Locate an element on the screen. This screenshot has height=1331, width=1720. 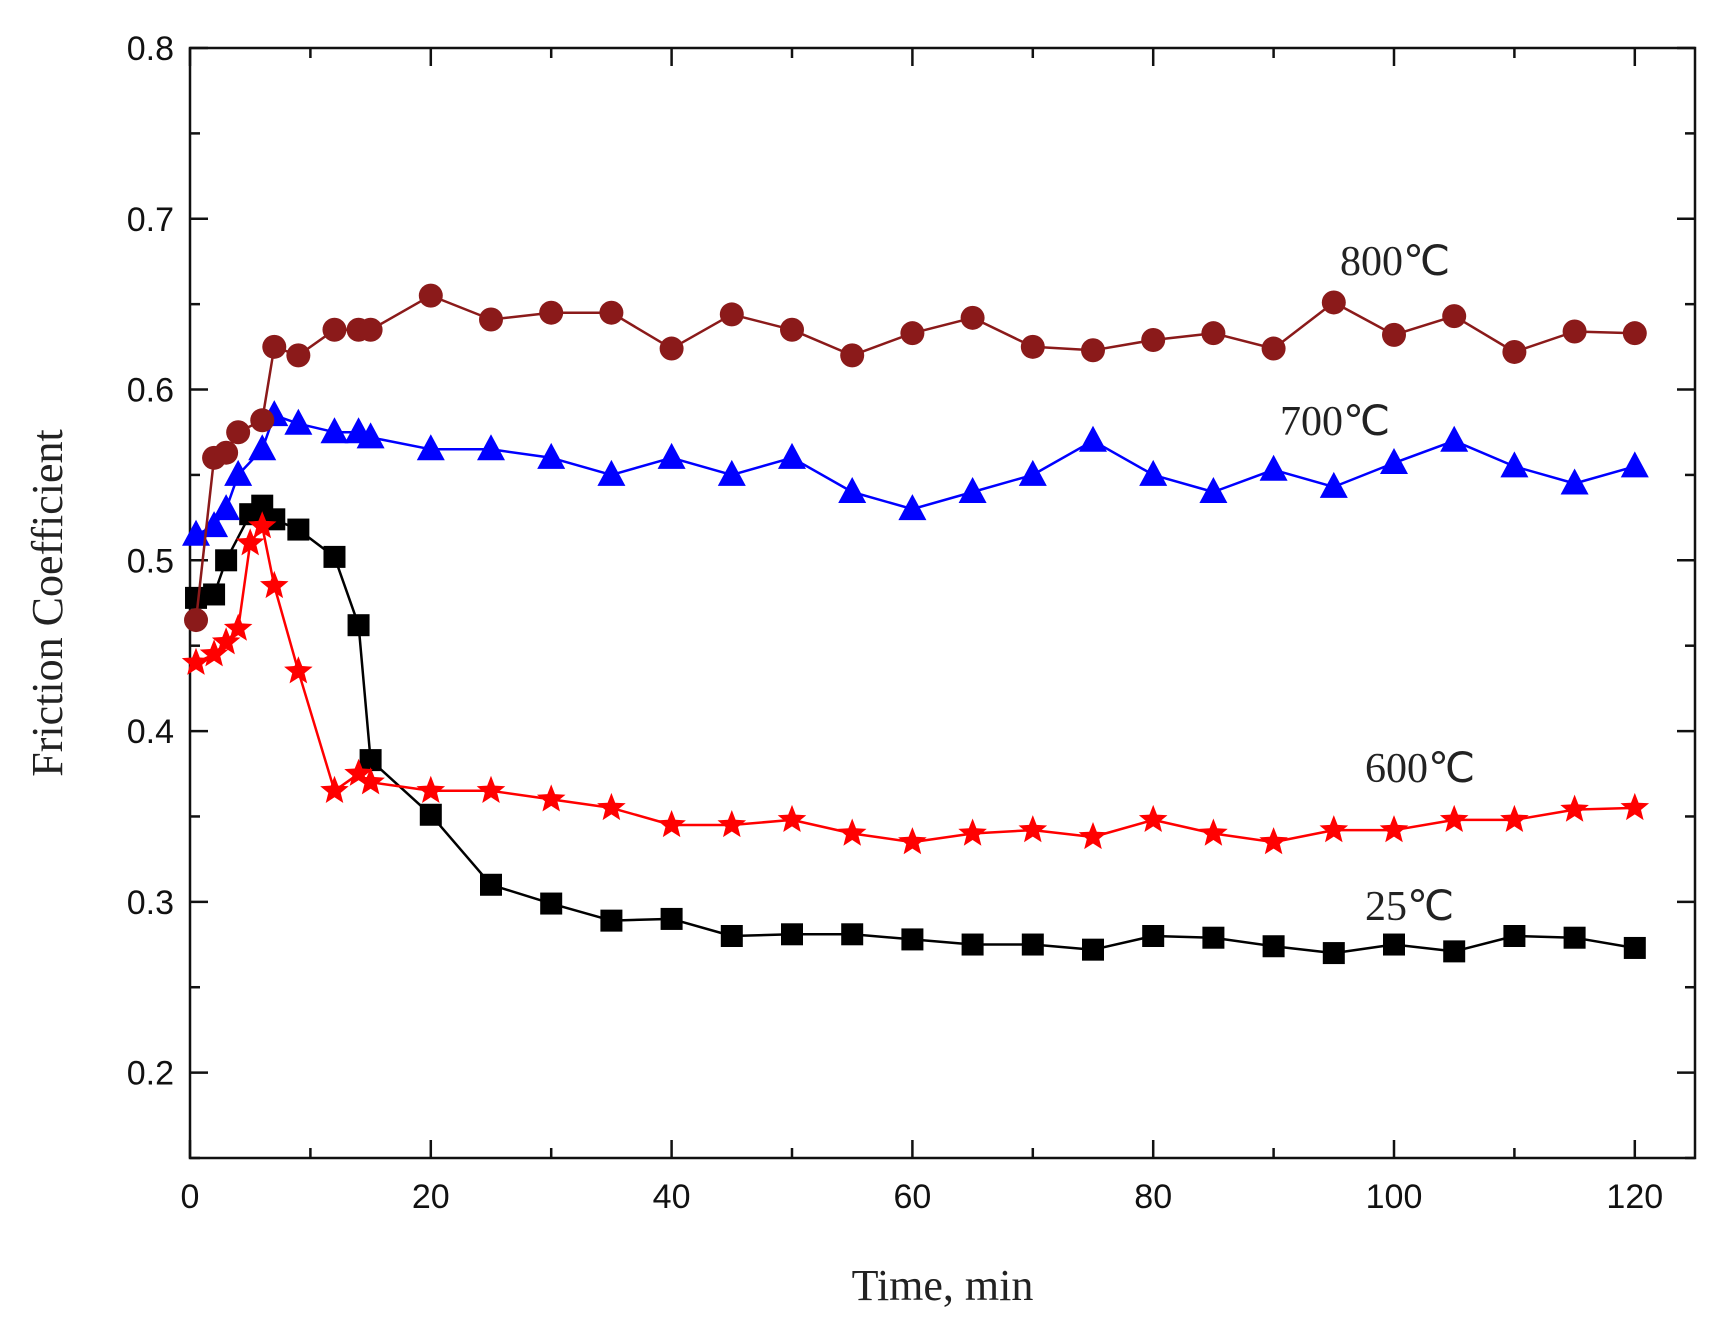
series-label: 600℃ is located at coordinates (1420, 769).